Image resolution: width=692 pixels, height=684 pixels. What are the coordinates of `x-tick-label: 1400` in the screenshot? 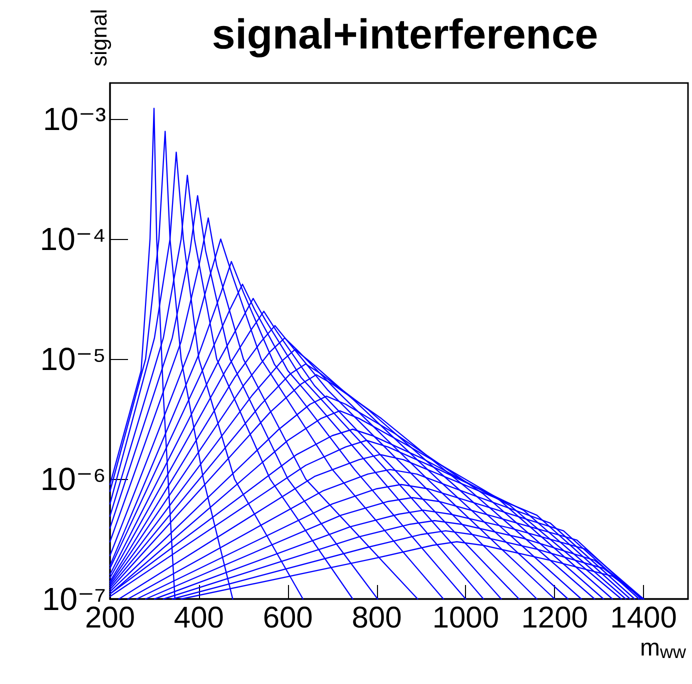 It's located at (643, 618).